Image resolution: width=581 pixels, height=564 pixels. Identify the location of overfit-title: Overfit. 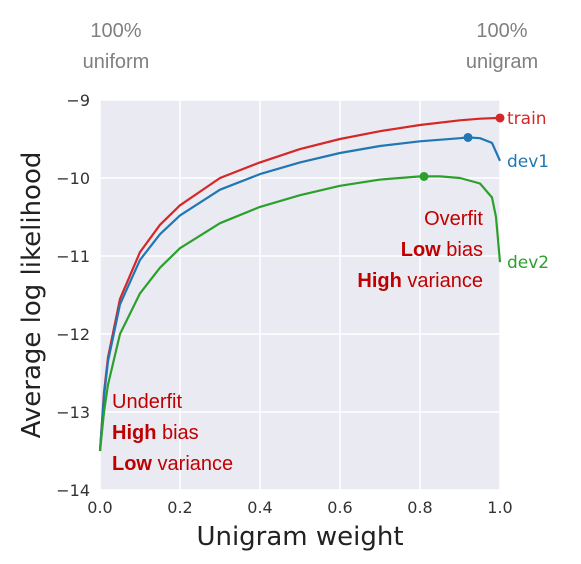
(453, 219).